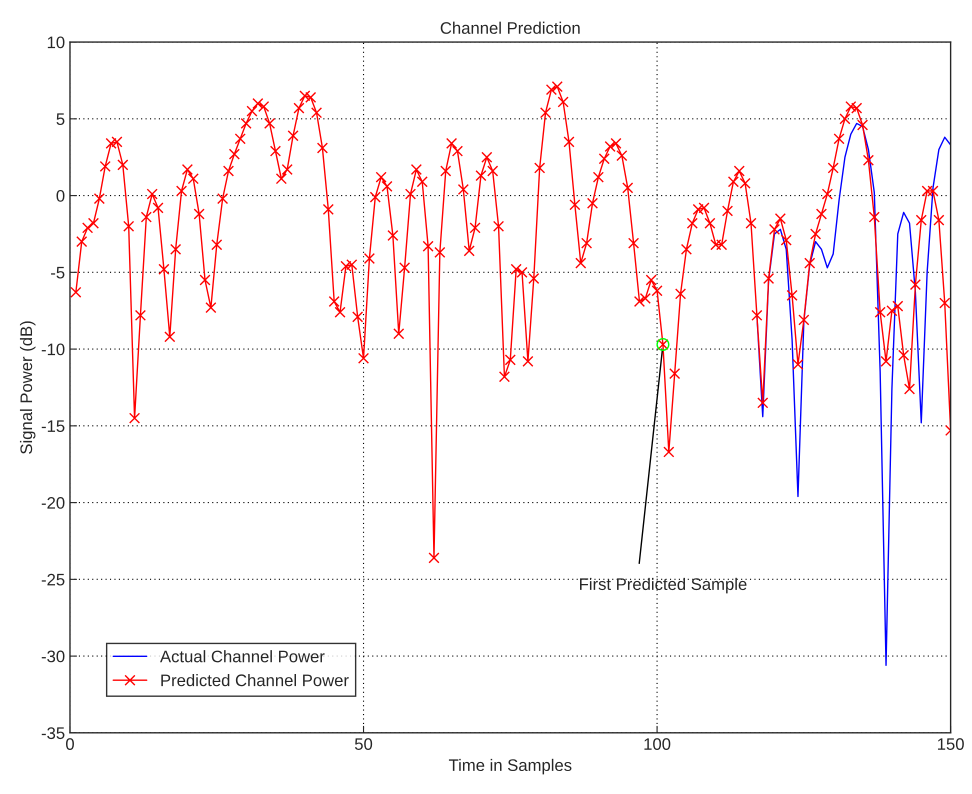 Image resolution: width=972 pixels, height=794 pixels. Describe the element at coordinates (53, 733) in the screenshot. I see `y-tick-label: -35` at that location.